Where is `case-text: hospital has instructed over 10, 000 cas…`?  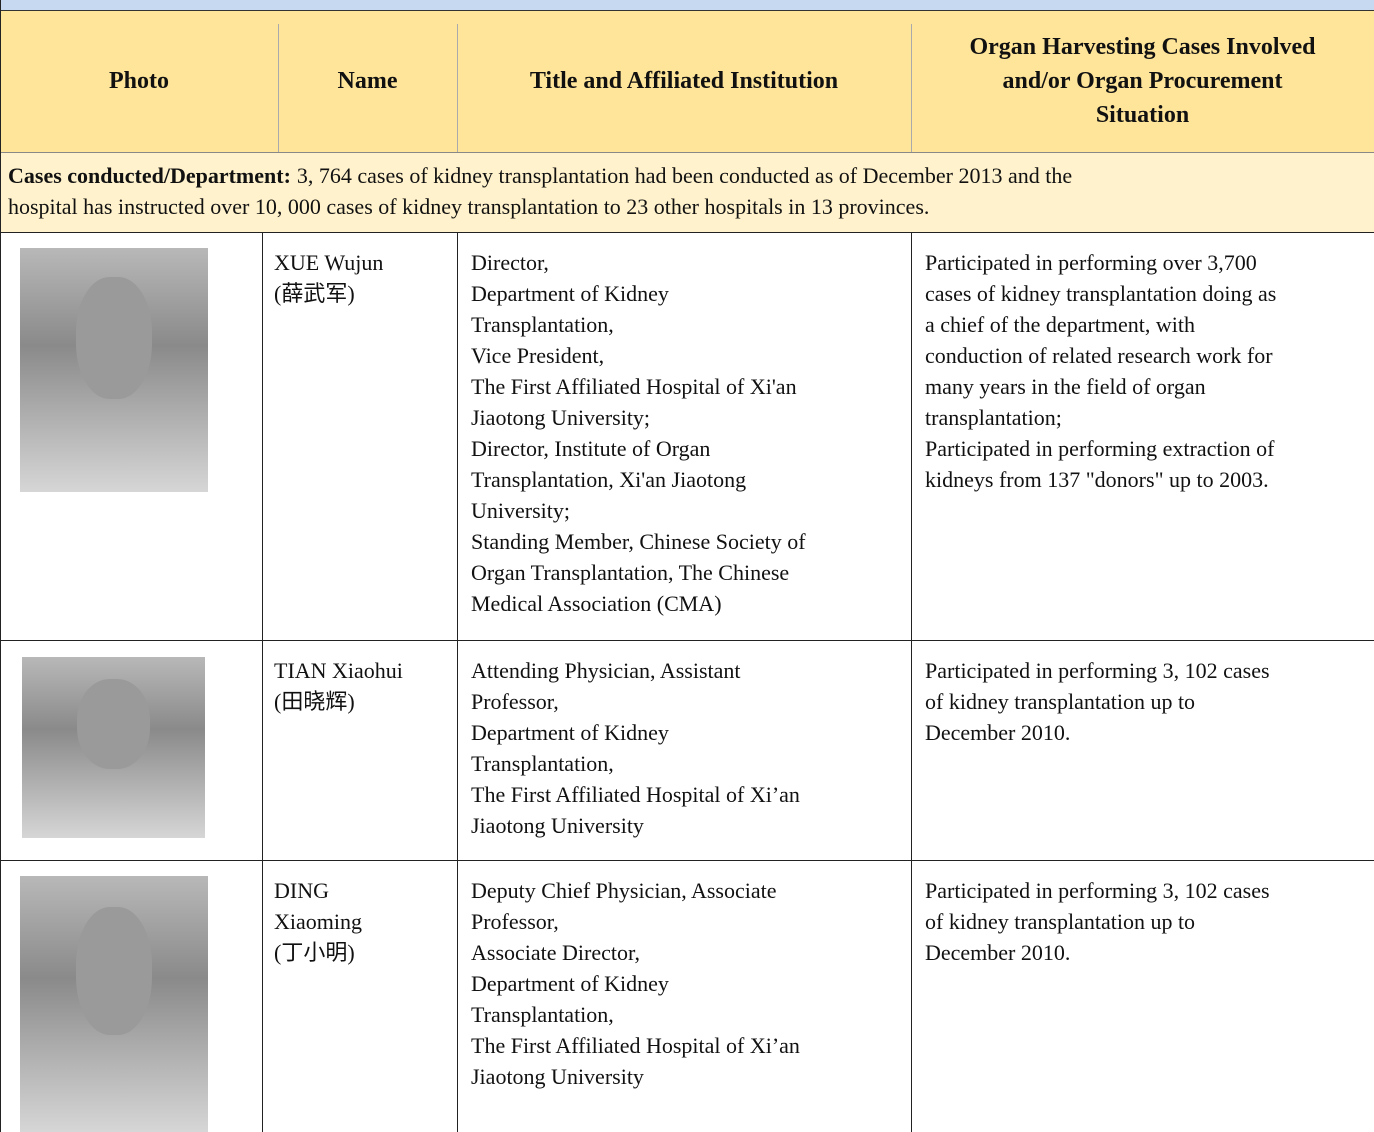 case-text: hospital has instructed over 10, 000 cas… is located at coordinates (469, 206).